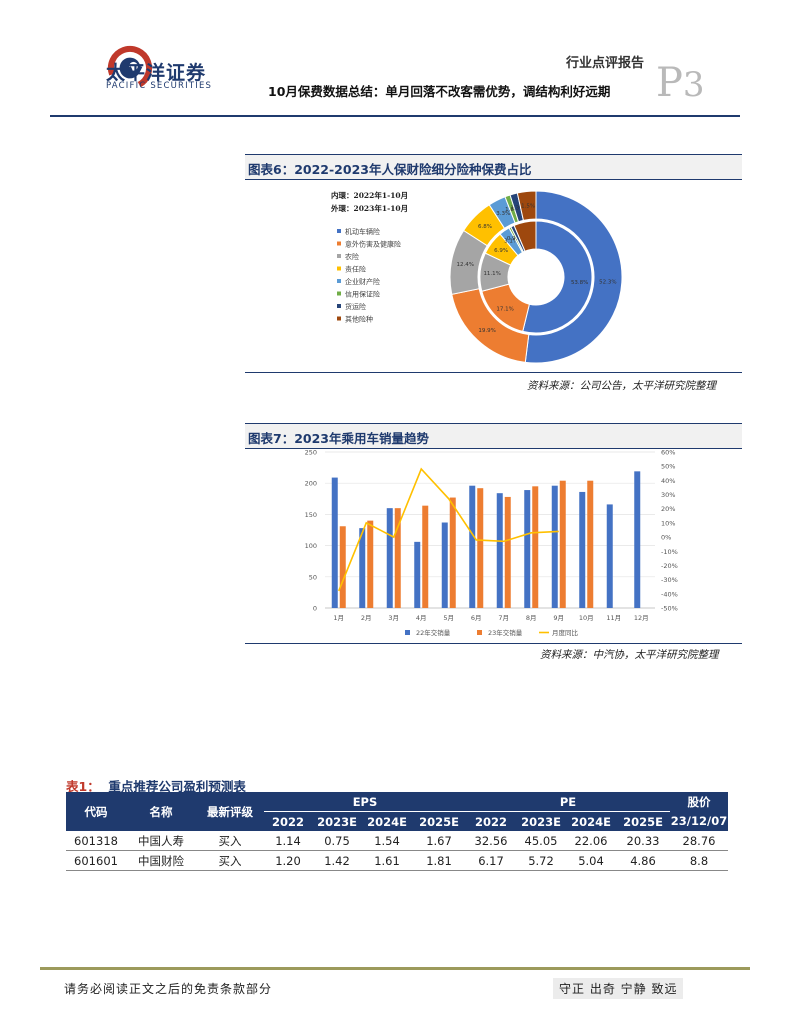 This screenshot has height=1024, width=791. I want to click on footer-disclaimer: 请务必阅读正文之后的免责条款部分, so click(168, 989).